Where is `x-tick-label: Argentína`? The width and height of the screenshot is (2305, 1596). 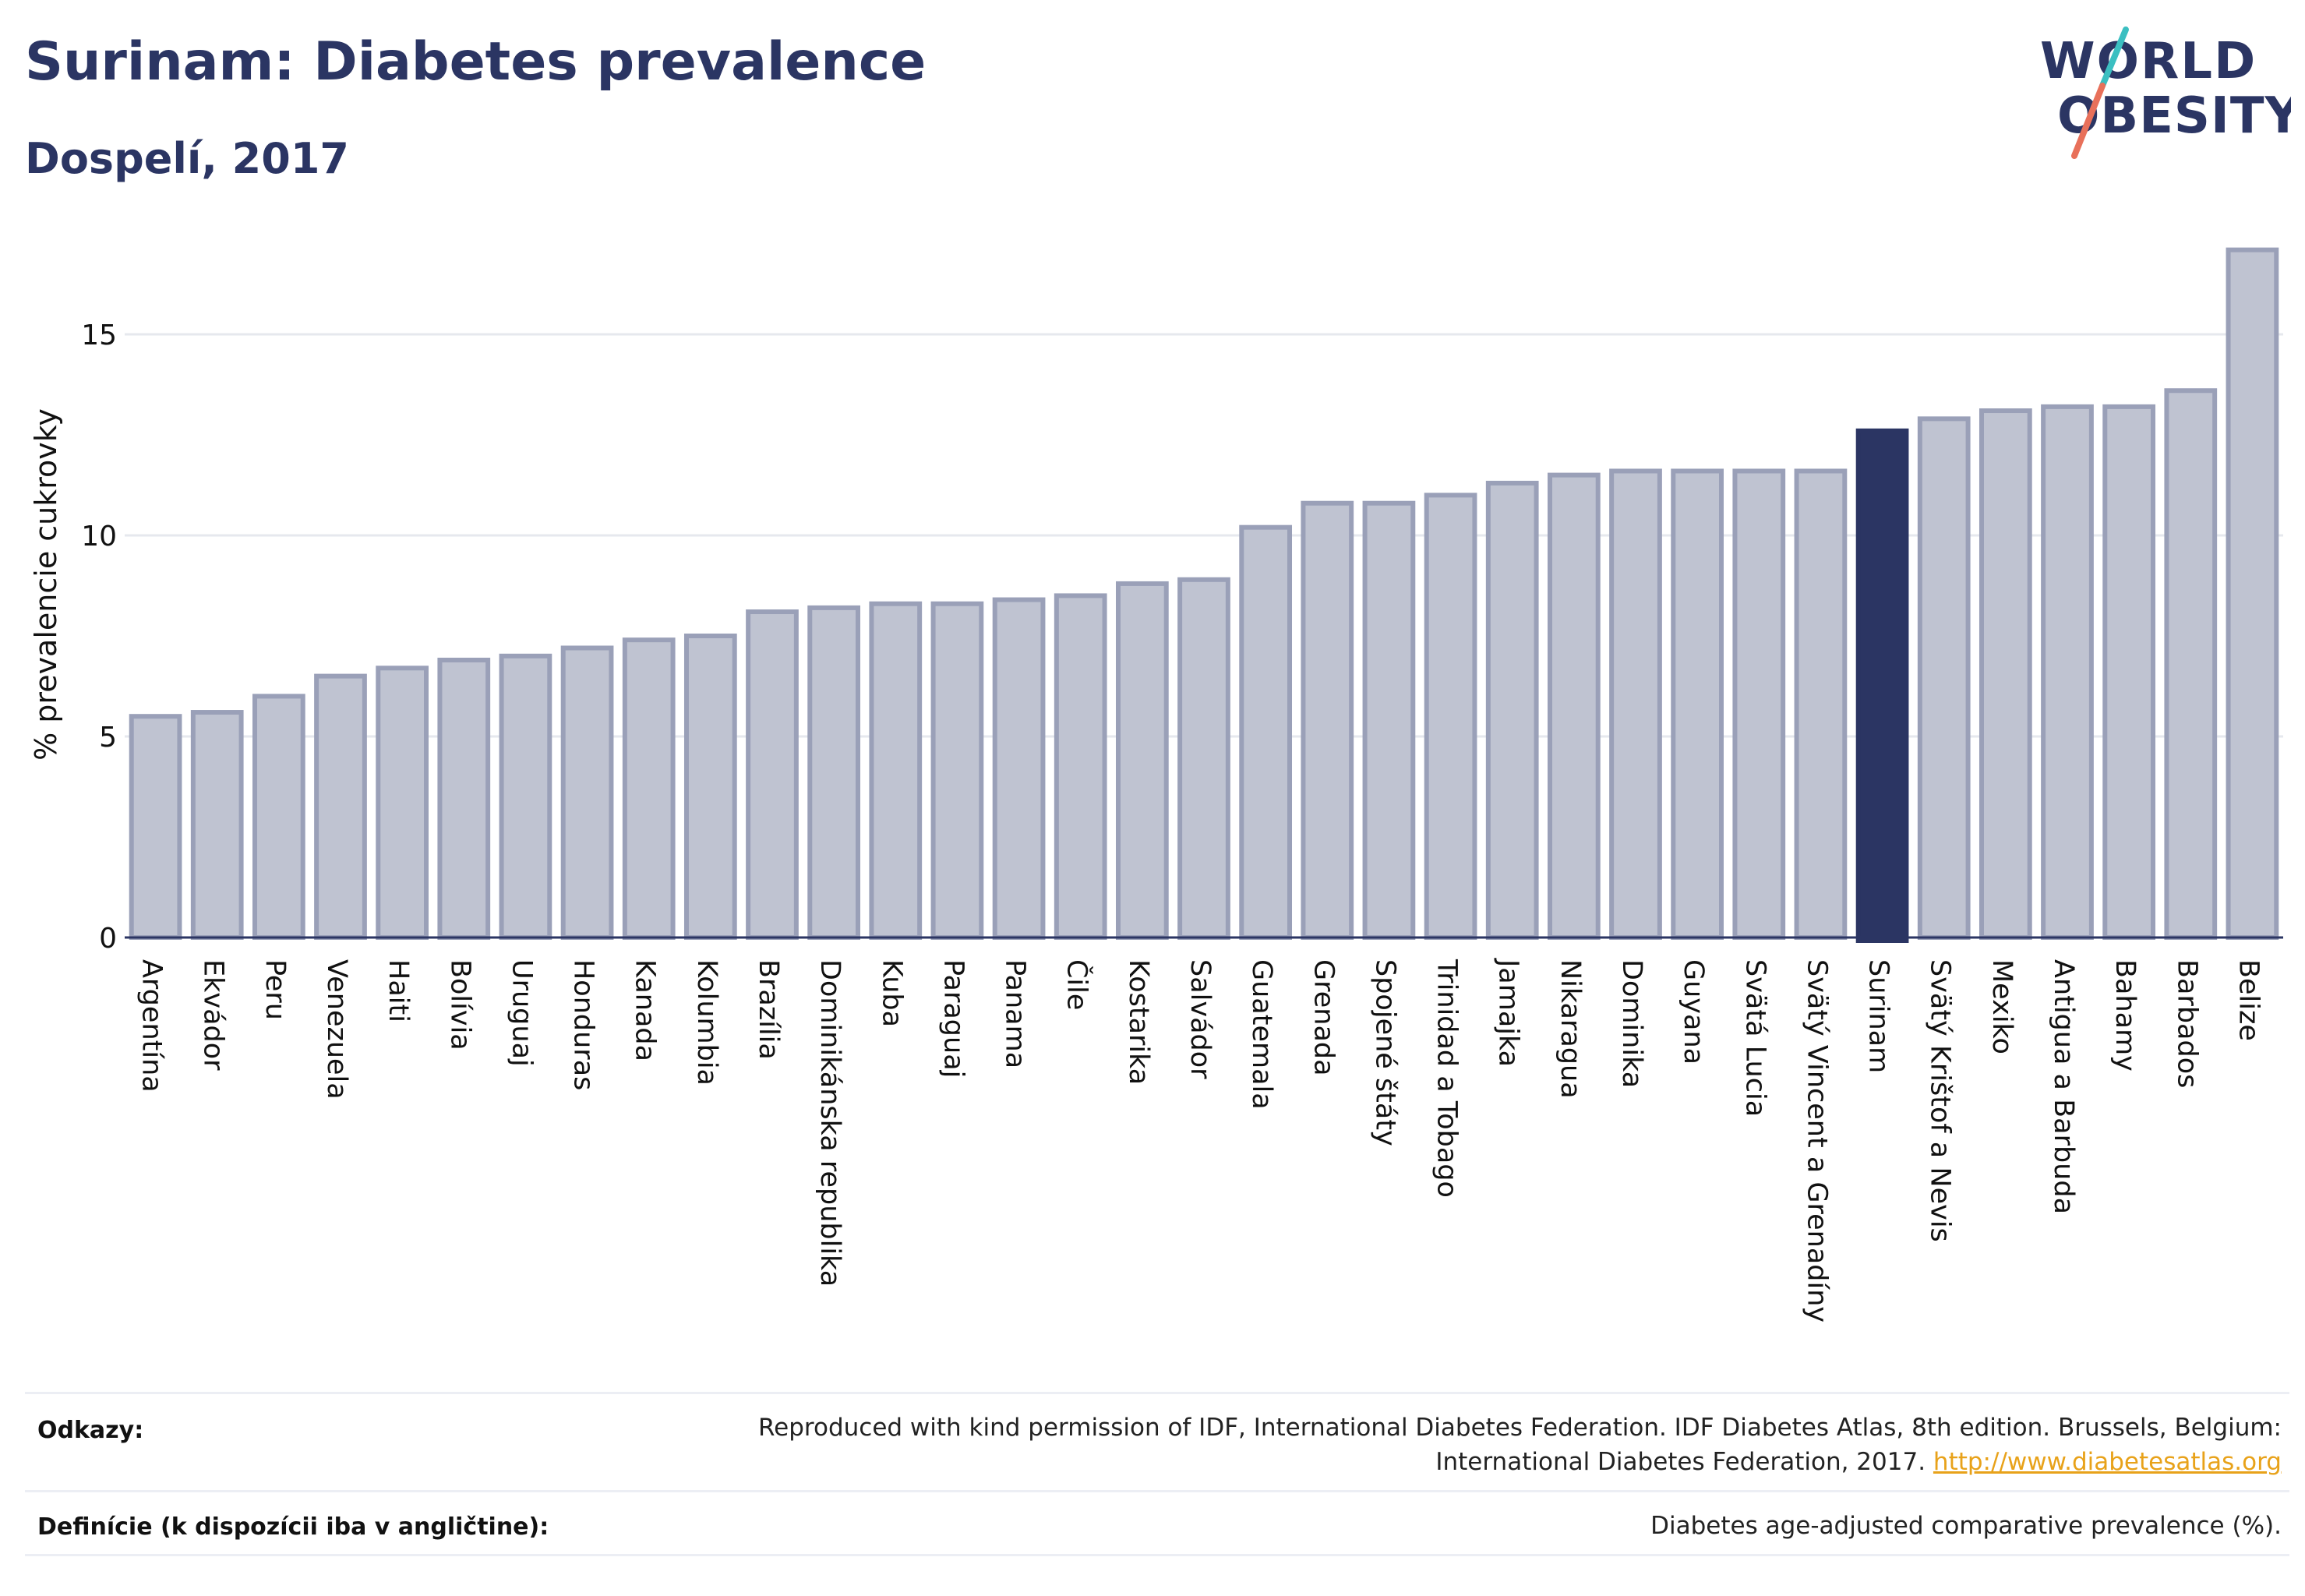 x-tick-label: Argentína is located at coordinates (152, 1026).